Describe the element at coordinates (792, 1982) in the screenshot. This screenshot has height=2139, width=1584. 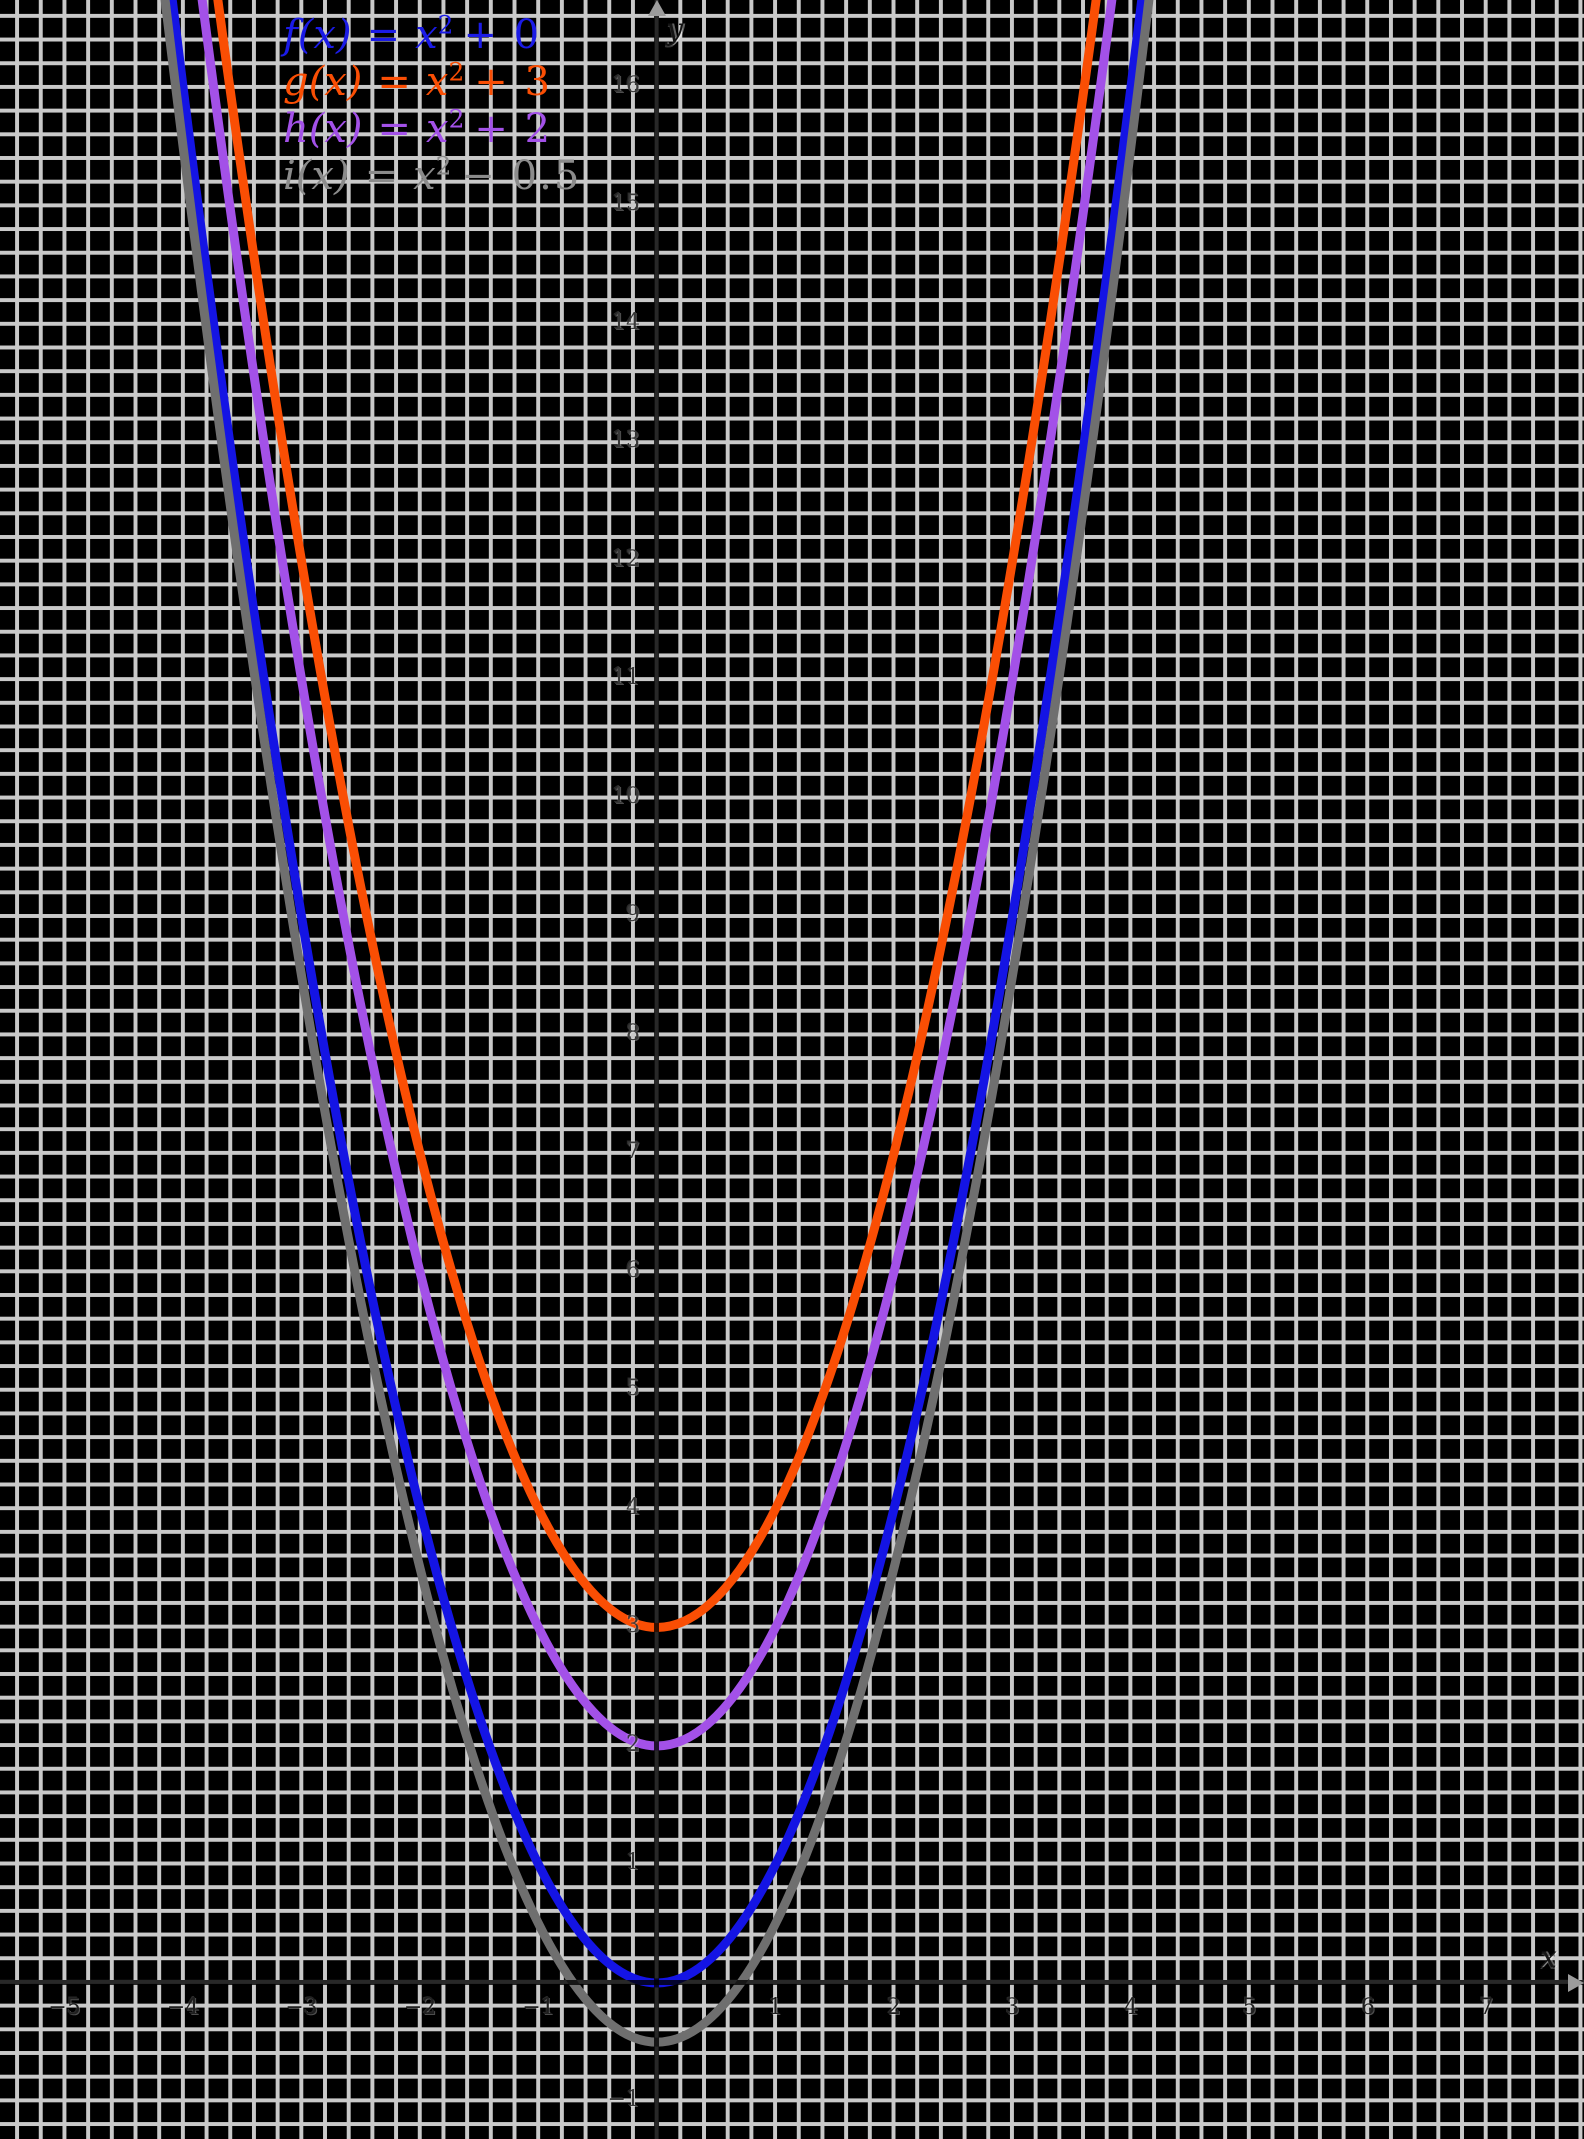
I see `x-axis-line` at that location.